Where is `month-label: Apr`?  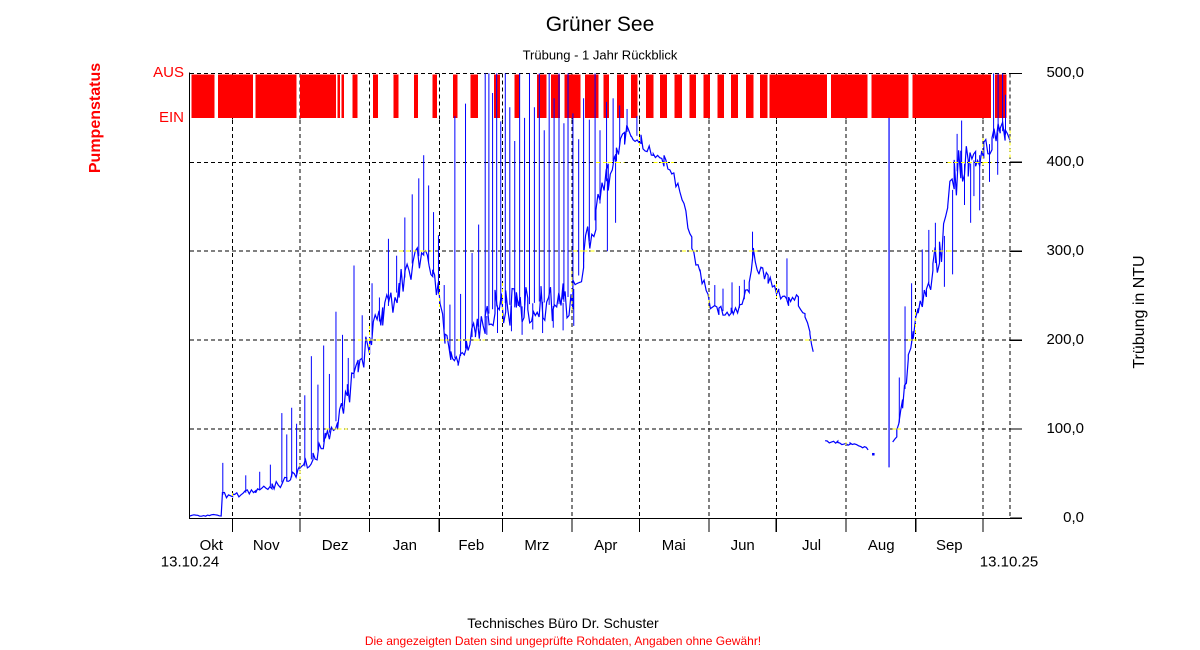
month-label: Apr is located at coordinates (606, 545).